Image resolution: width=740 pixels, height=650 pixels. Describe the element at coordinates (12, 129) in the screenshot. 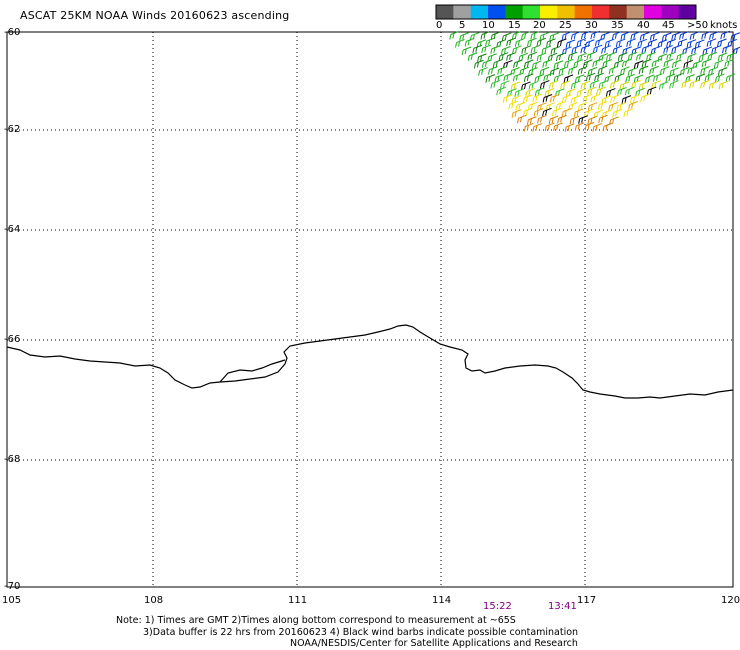

I see `lat-label-62: -62` at that location.